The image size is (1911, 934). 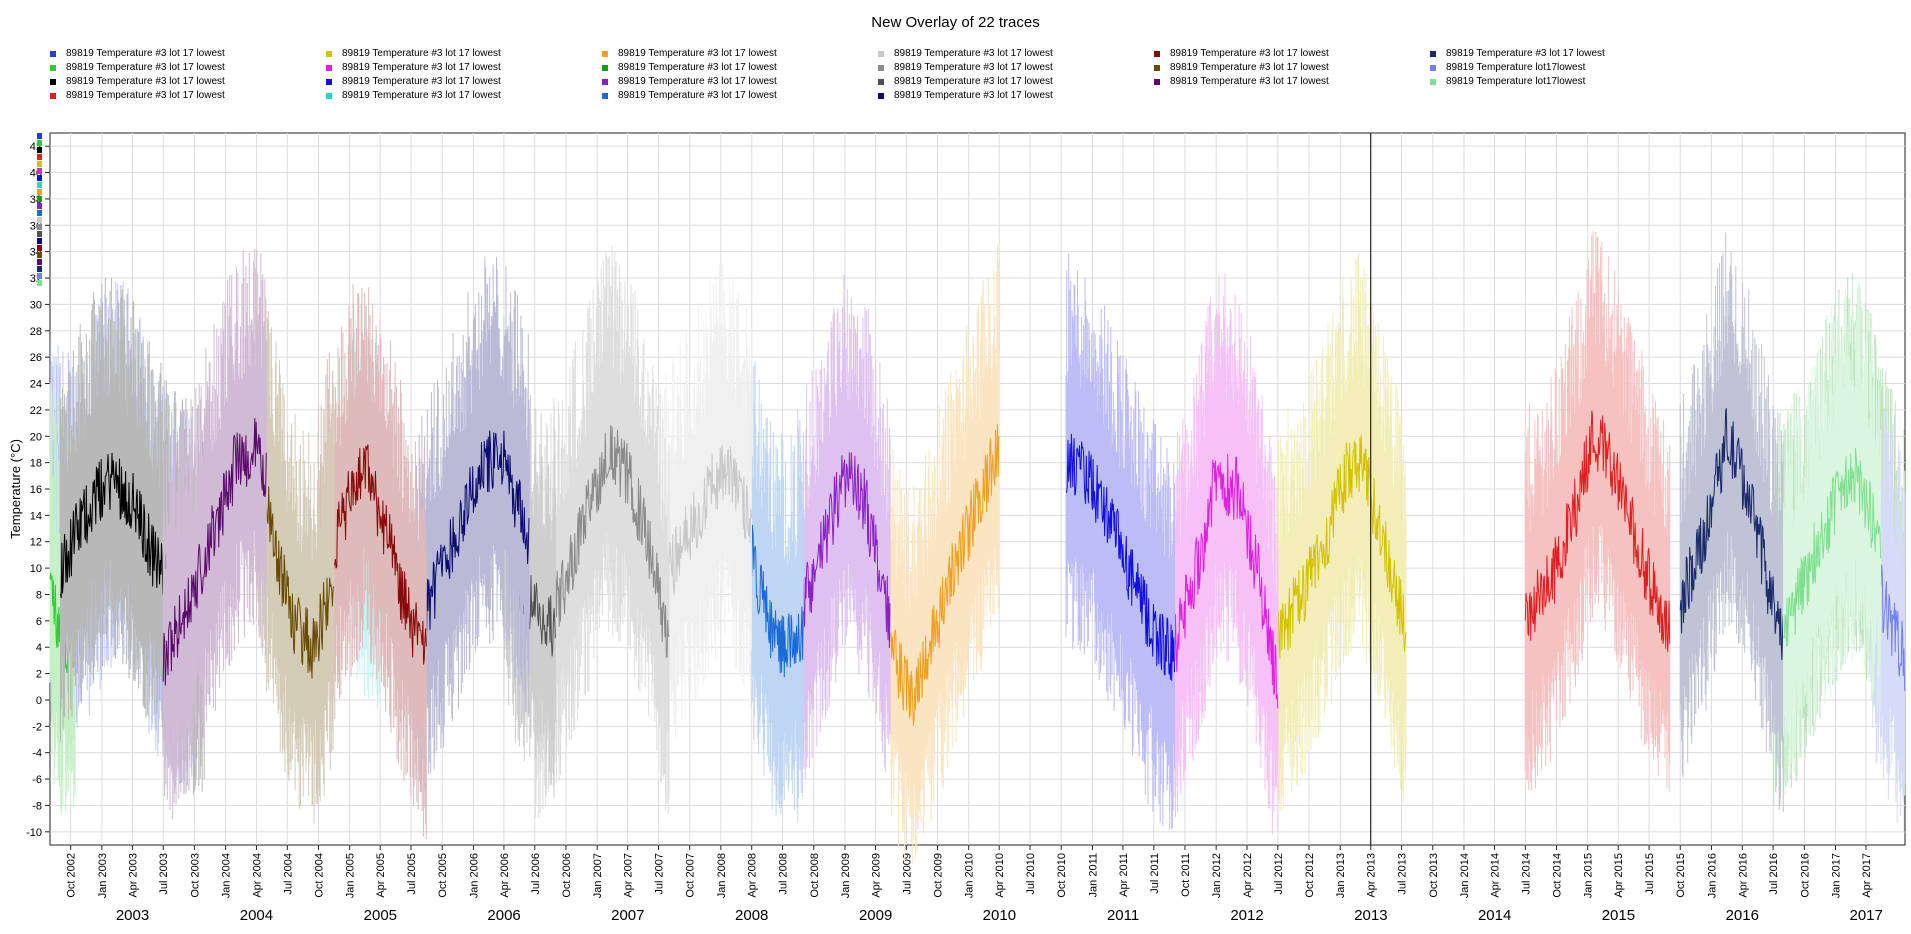 I want to click on x-year-label: 2006, so click(x=503, y=915).